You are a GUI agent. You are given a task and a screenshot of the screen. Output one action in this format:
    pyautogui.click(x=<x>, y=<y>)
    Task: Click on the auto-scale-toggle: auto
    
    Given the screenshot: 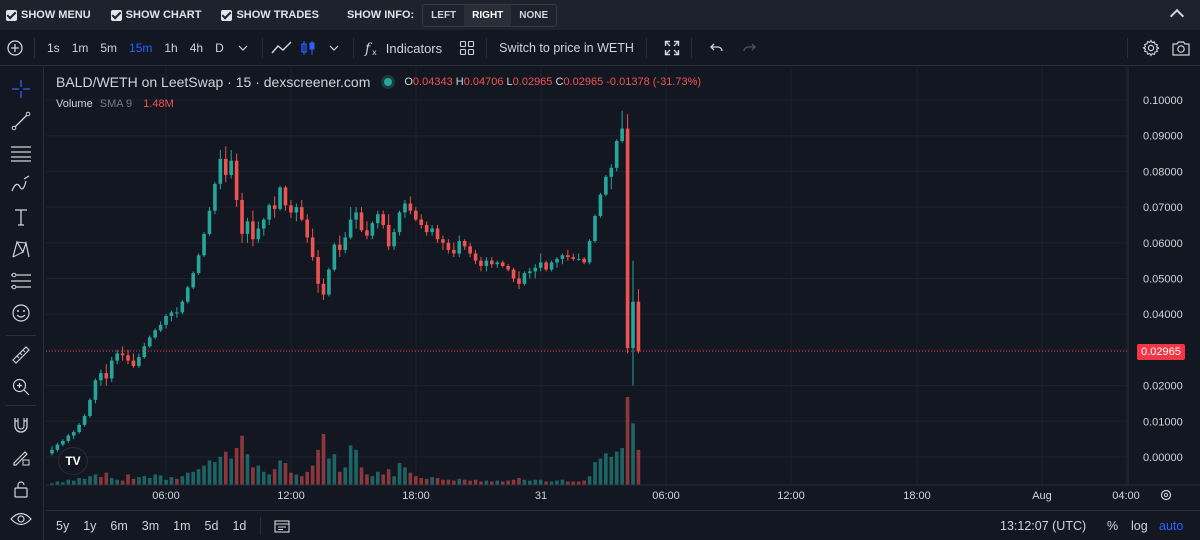 What is the action you would take?
    pyautogui.click(x=1171, y=525)
    